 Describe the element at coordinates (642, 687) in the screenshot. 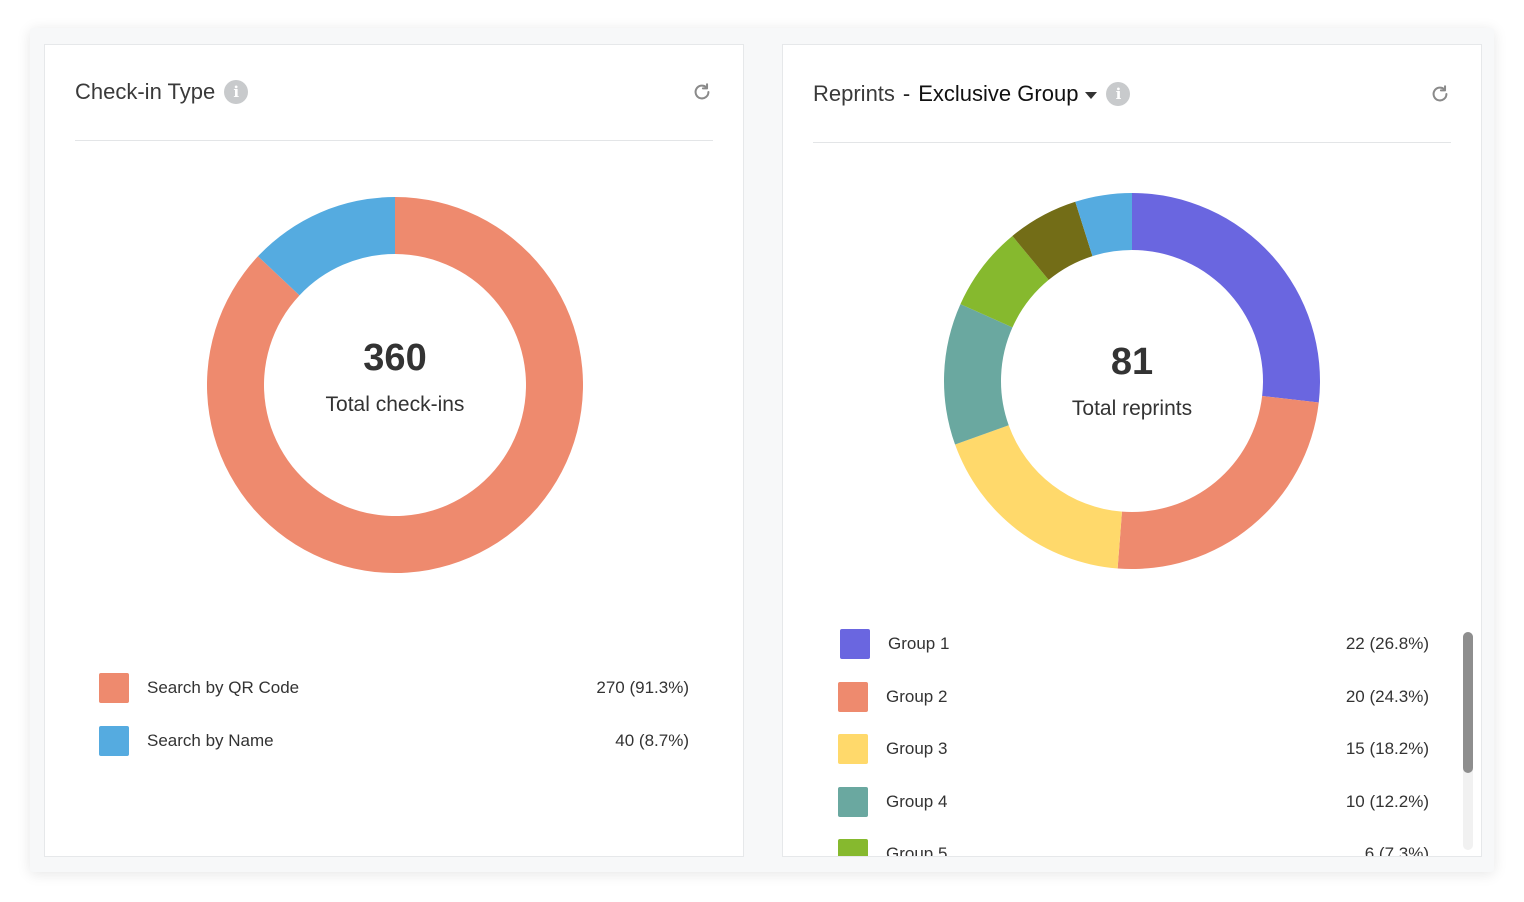

I see `legend-value: 270 (91.3%)` at that location.